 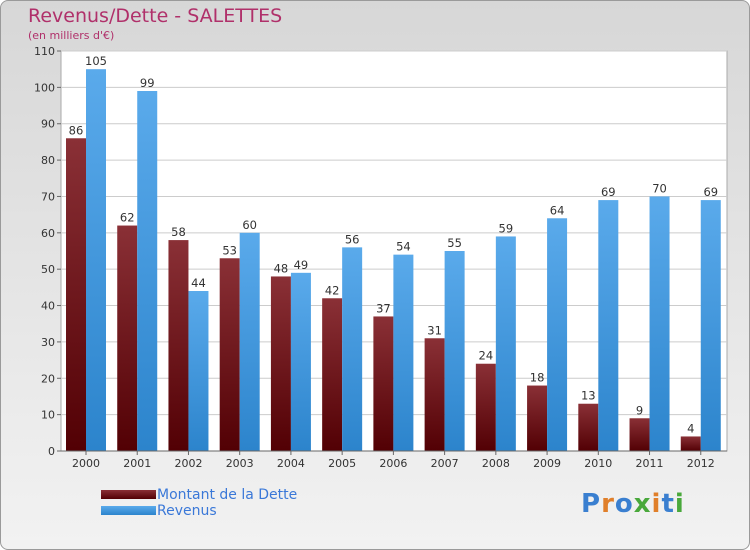 I want to click on value-label-revenue-2003: 60, so click(x=249, y=225).